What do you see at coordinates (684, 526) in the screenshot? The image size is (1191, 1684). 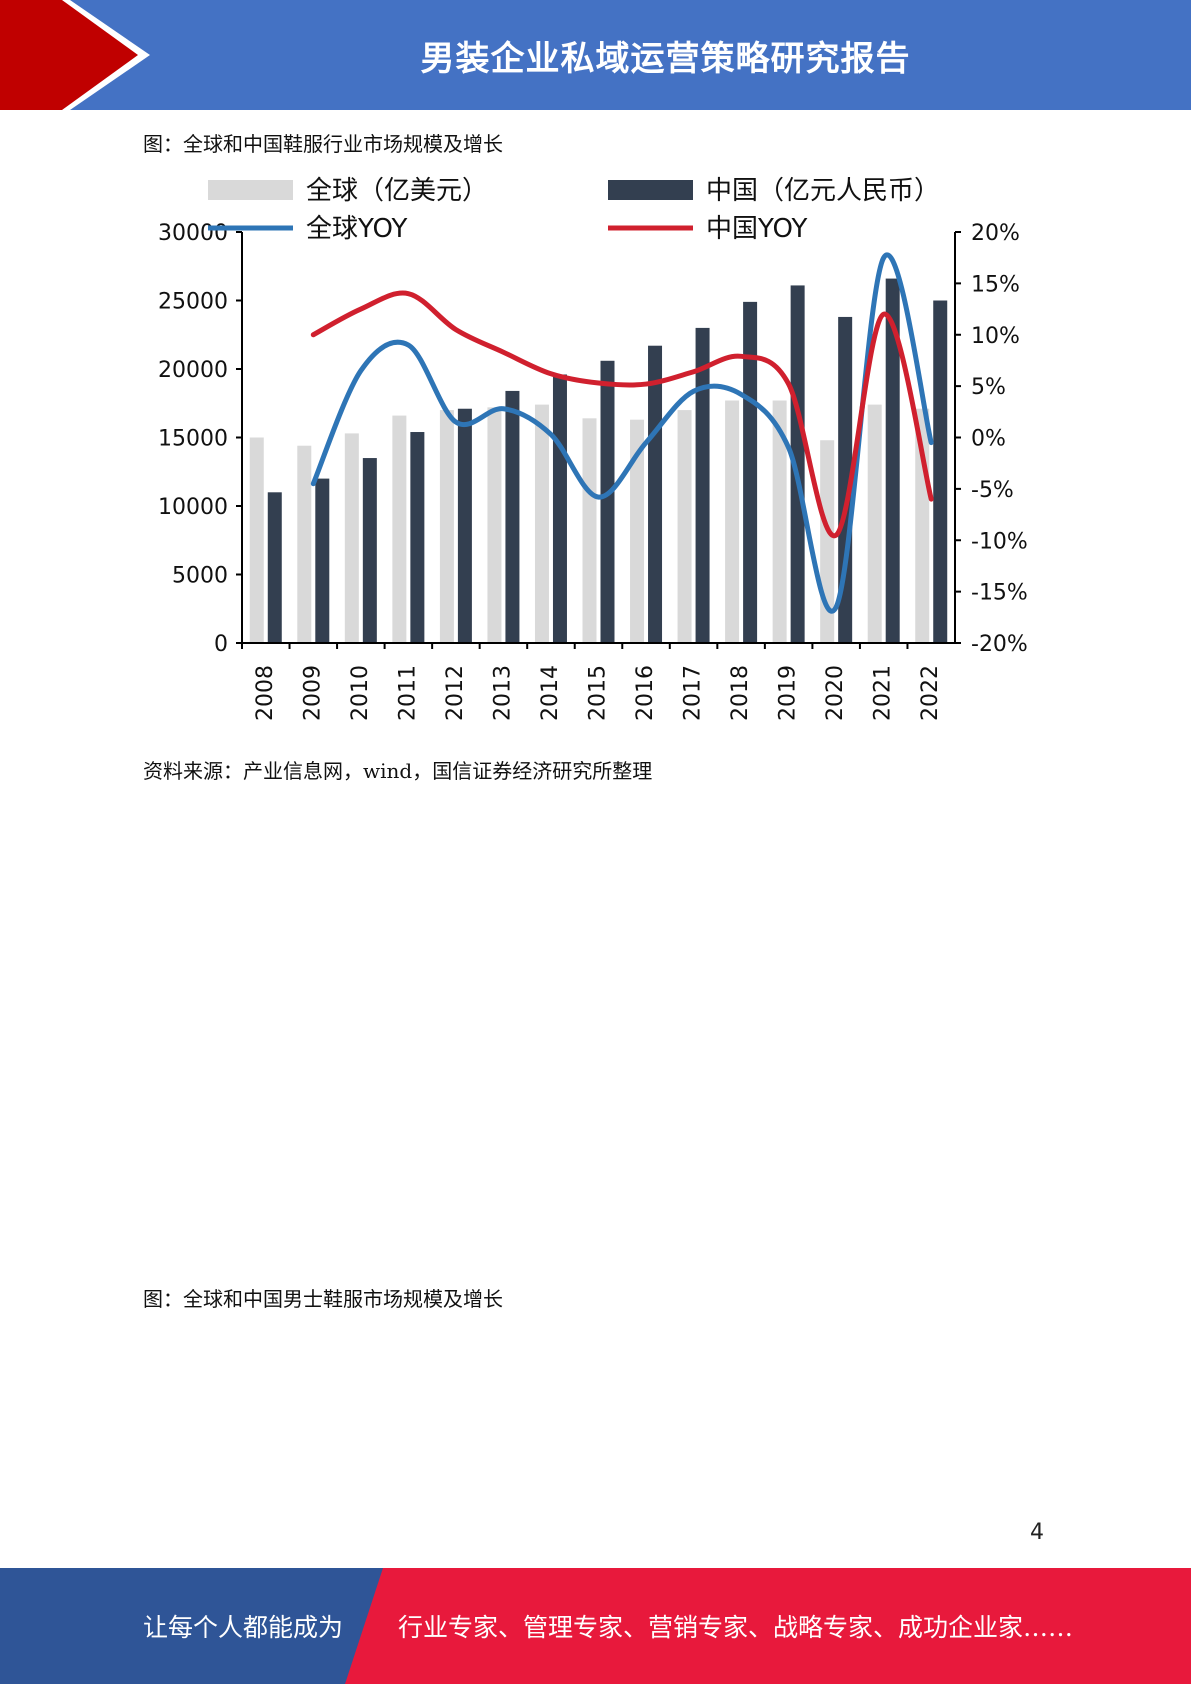 I see `bar-global-2017` at bounding box center [684, 526].